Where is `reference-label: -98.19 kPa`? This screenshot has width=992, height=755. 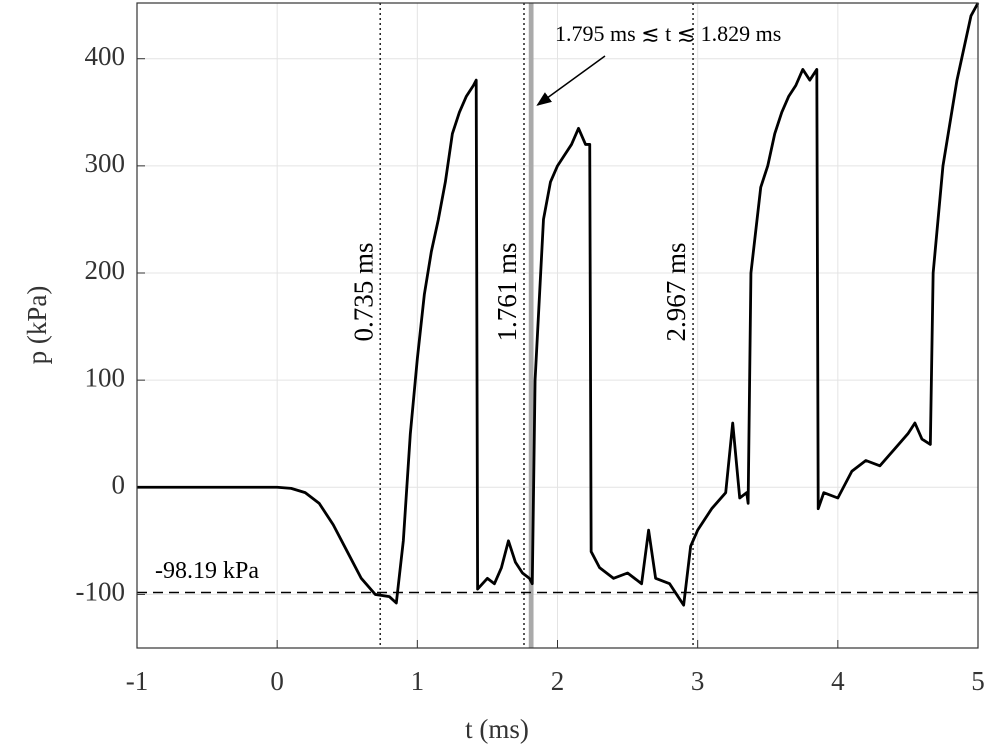 reference-label: -98.19 kPa is located at coordinates (207, 571).